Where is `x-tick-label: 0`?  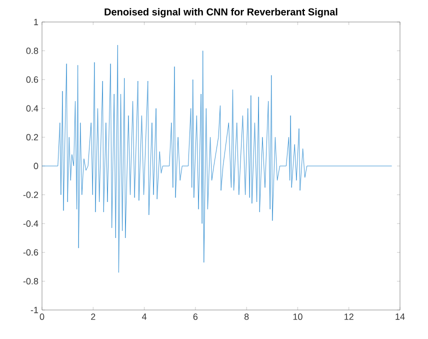 x-tick-label: 0 is located at coordinates (42, 317).